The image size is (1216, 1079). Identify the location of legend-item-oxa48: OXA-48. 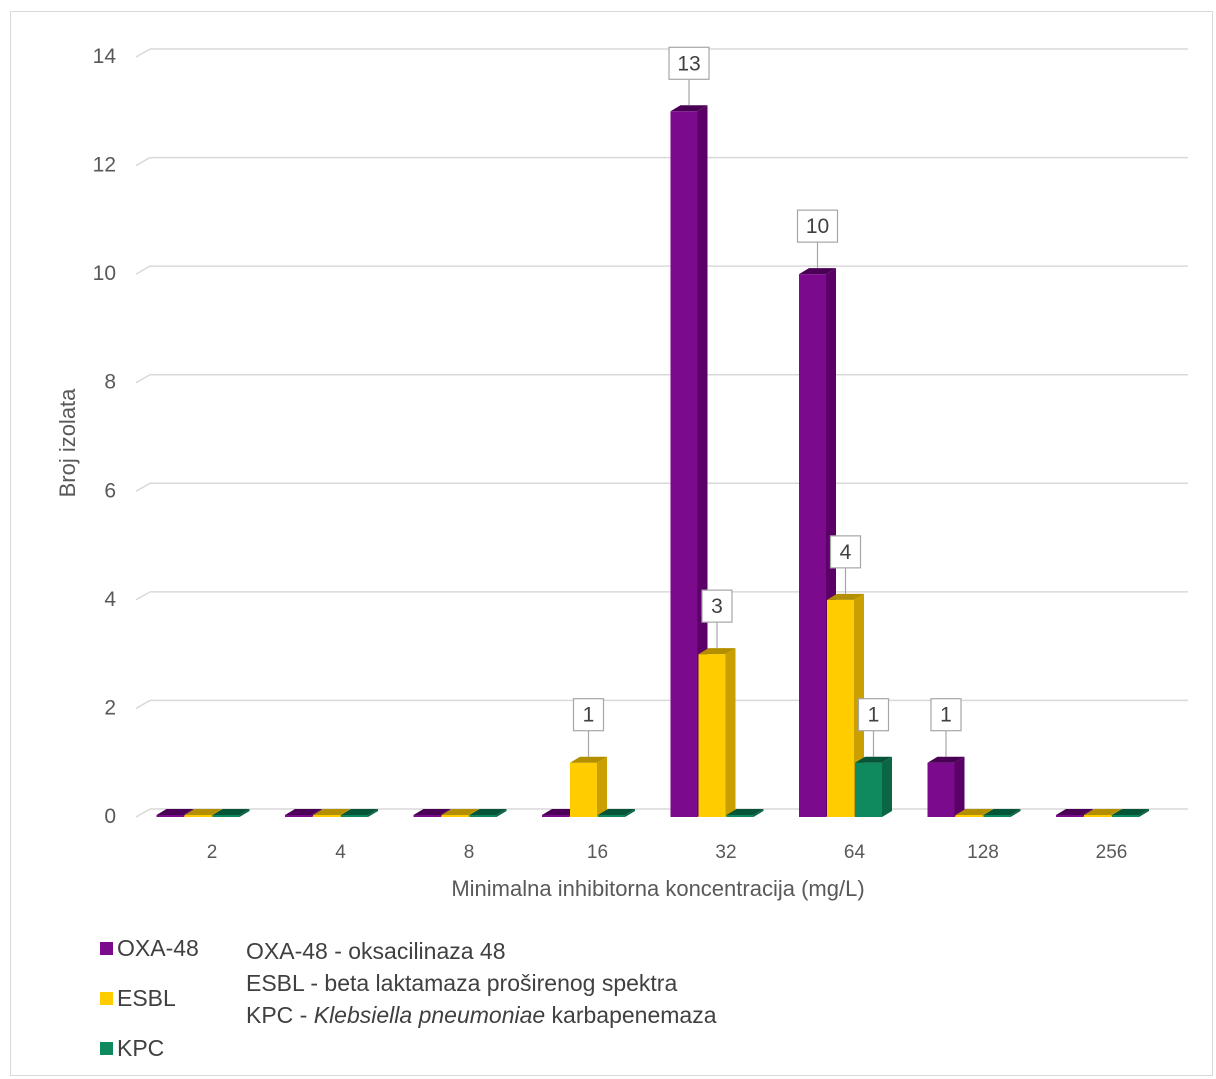
(149, 948).